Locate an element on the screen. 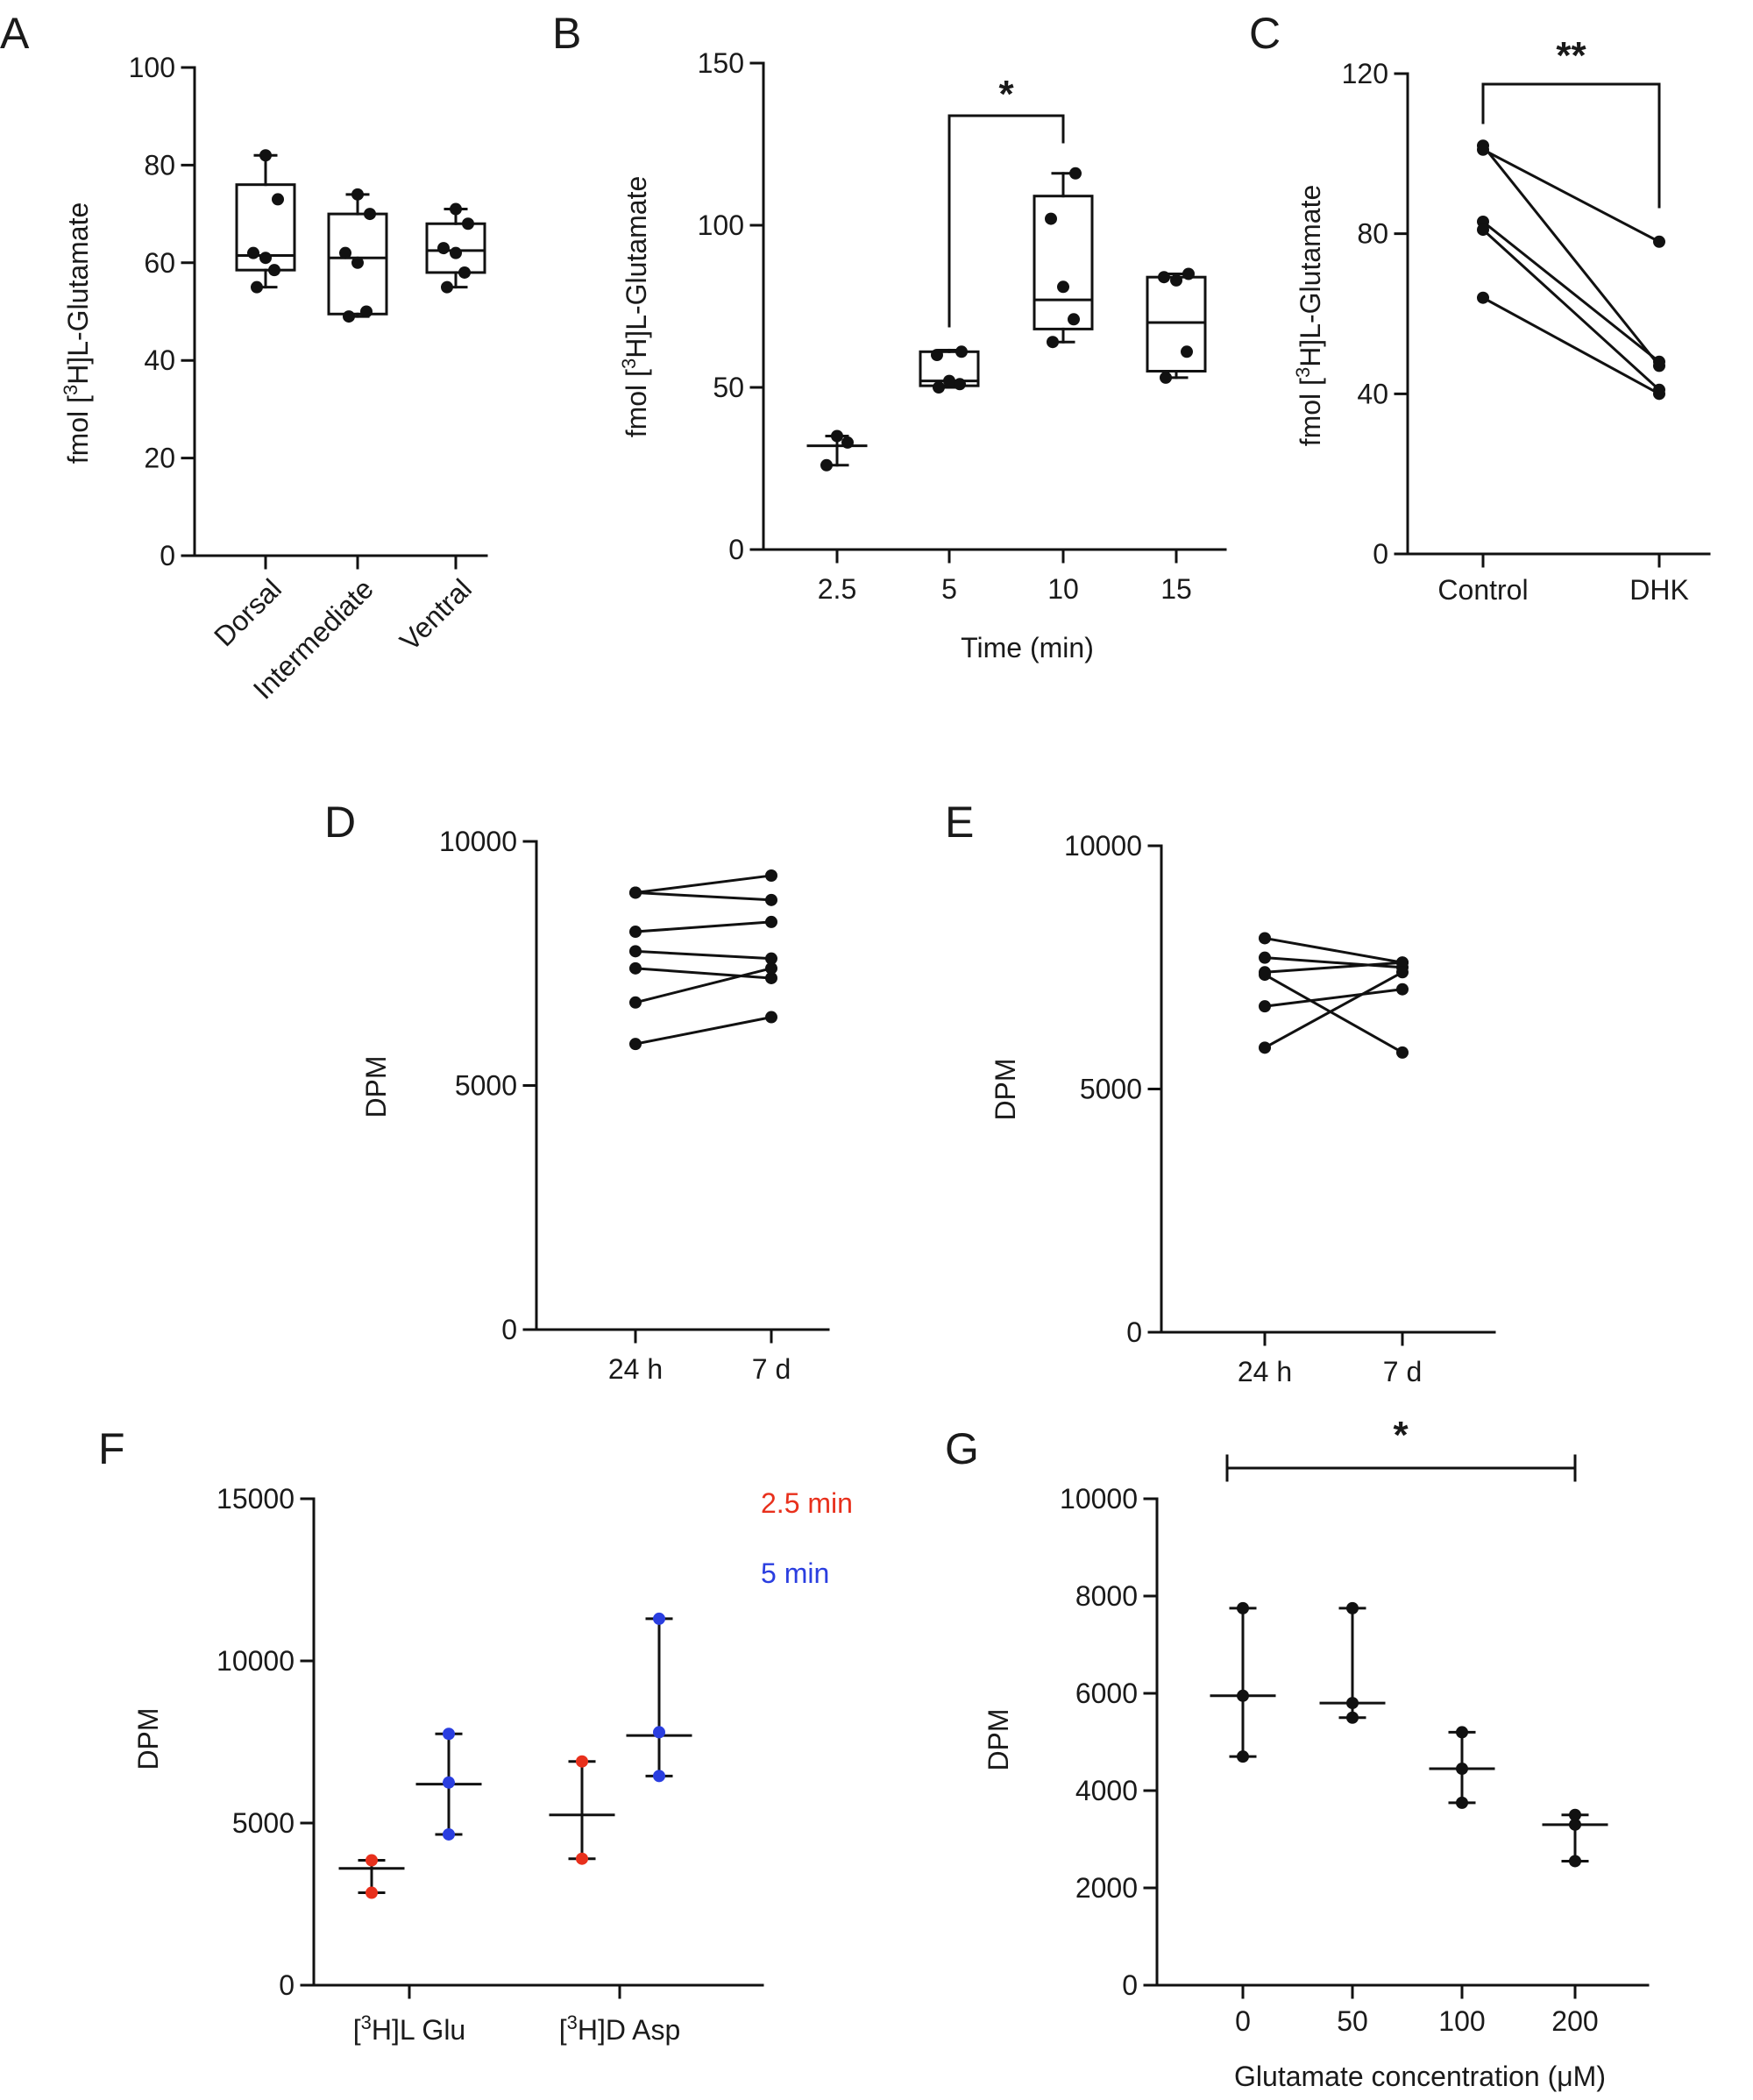 This screenshot has width=1753, height=2100. panel-d: D 0 5000 10000 24 h 7 d DPM is located at coordinates (577, 1091).